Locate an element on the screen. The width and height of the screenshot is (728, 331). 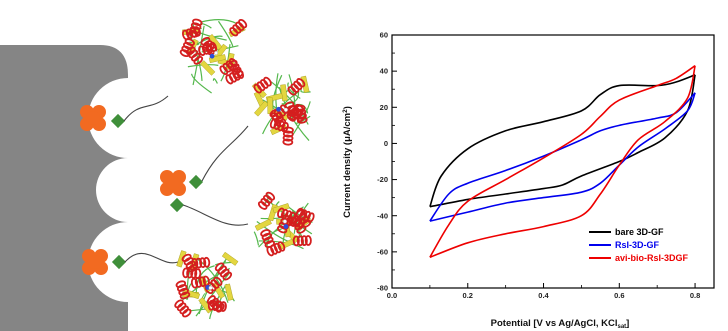
x-axis: 0.0 0.2 0.4 0.6 0.8 is located at coordinates (543, 291).